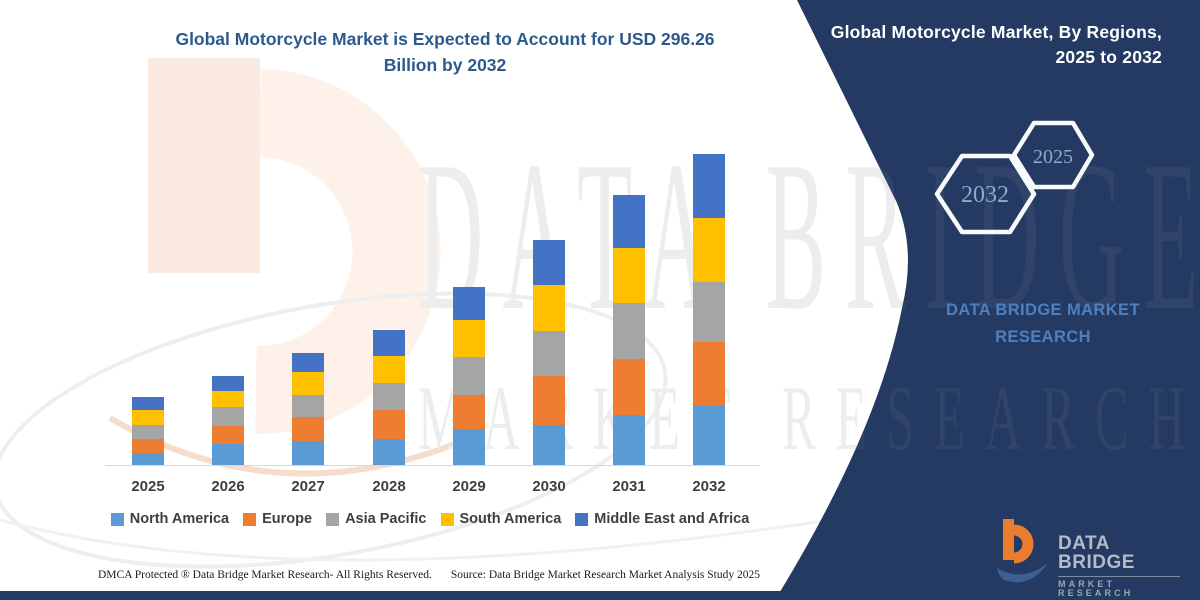 The height and width of the screenshot is (600, 1200). I want to click on hexagon-2025-label: 2025, so click(1053, 157).